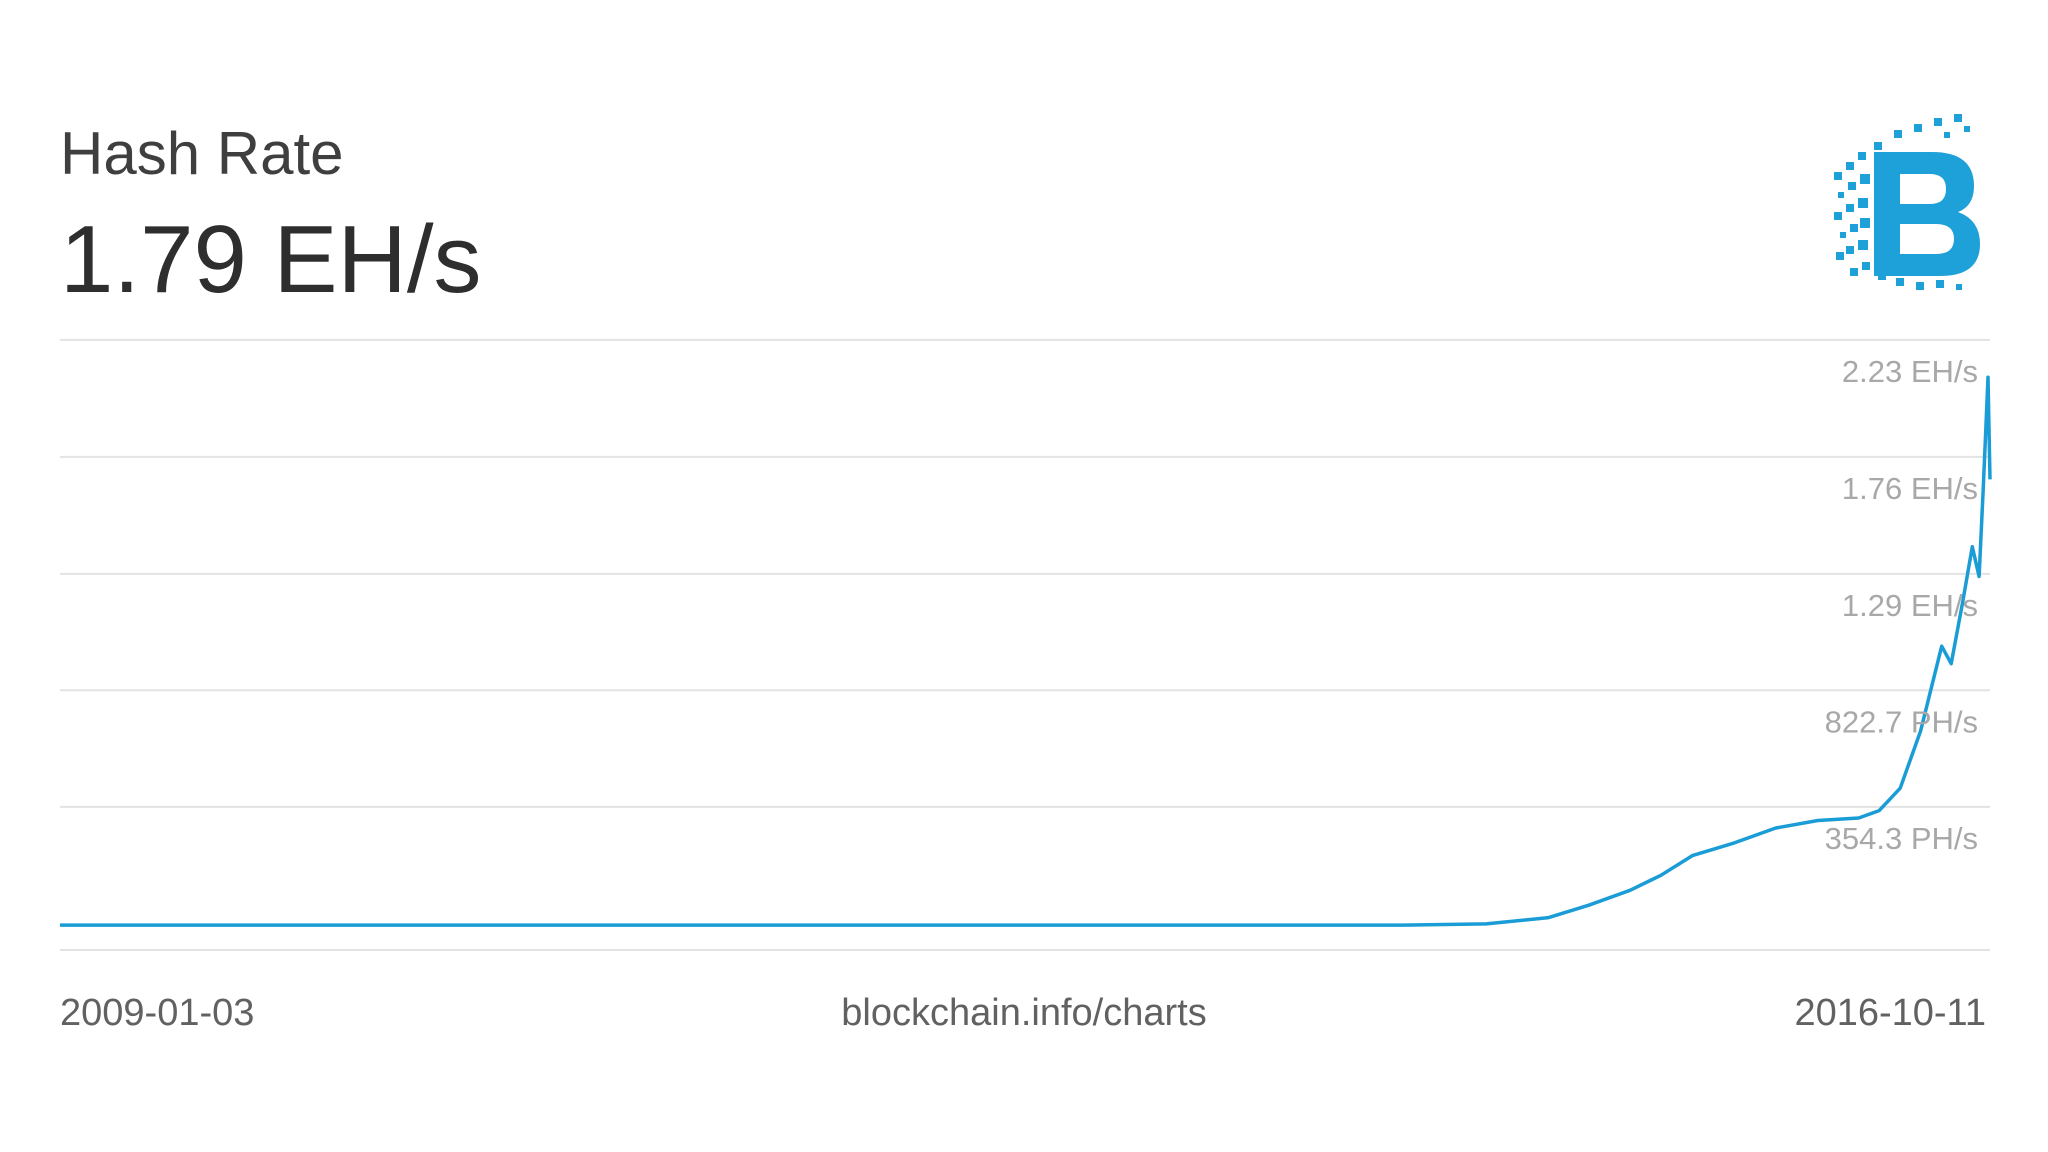 The height and width of the screenshot is (1152, 2048). What do you see at coordinates (1907, 202) in the screenshot?
I see `blockchain-bitcoin-logo-icon` at bounding box center [1907, 202].